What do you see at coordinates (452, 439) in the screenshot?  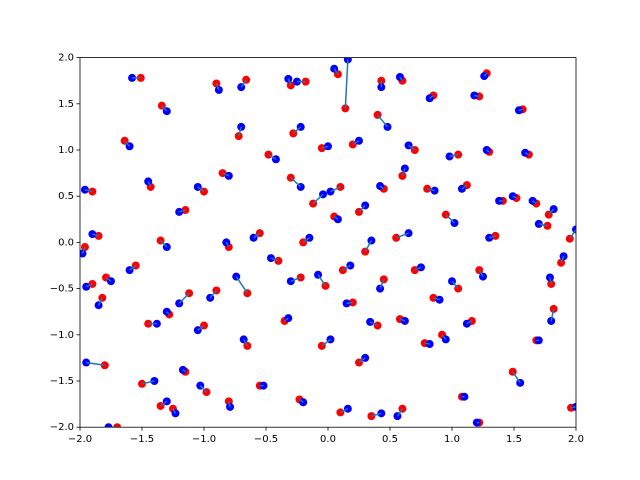 I see `x-tick-label: 1.0` at bounding box center [452, 439].